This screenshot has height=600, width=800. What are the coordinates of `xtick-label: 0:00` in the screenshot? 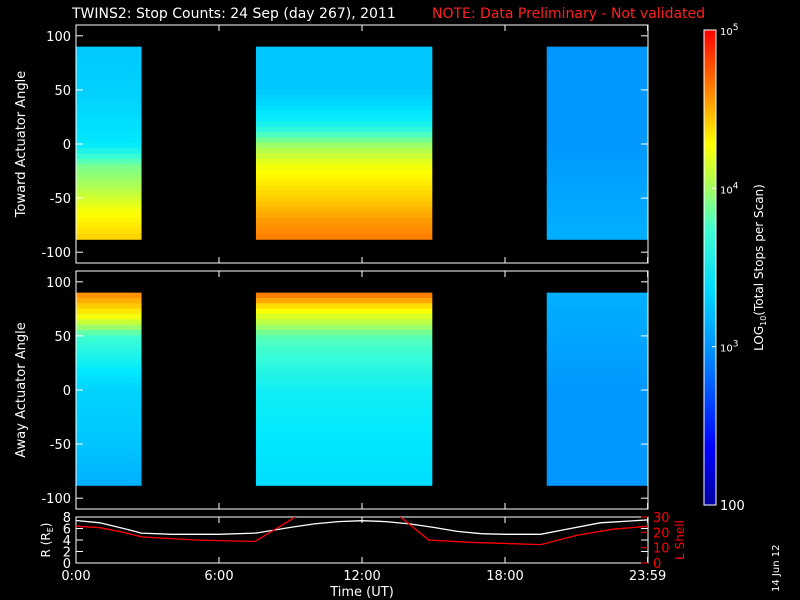 It's located at (75, 576).